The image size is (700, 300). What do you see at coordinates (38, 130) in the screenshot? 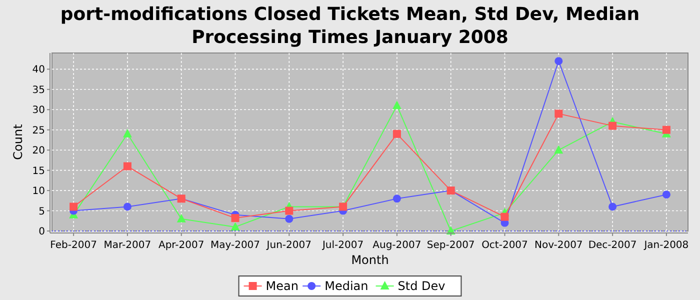
I see `y-tick-label: 25` at bounding box center [38, 130].